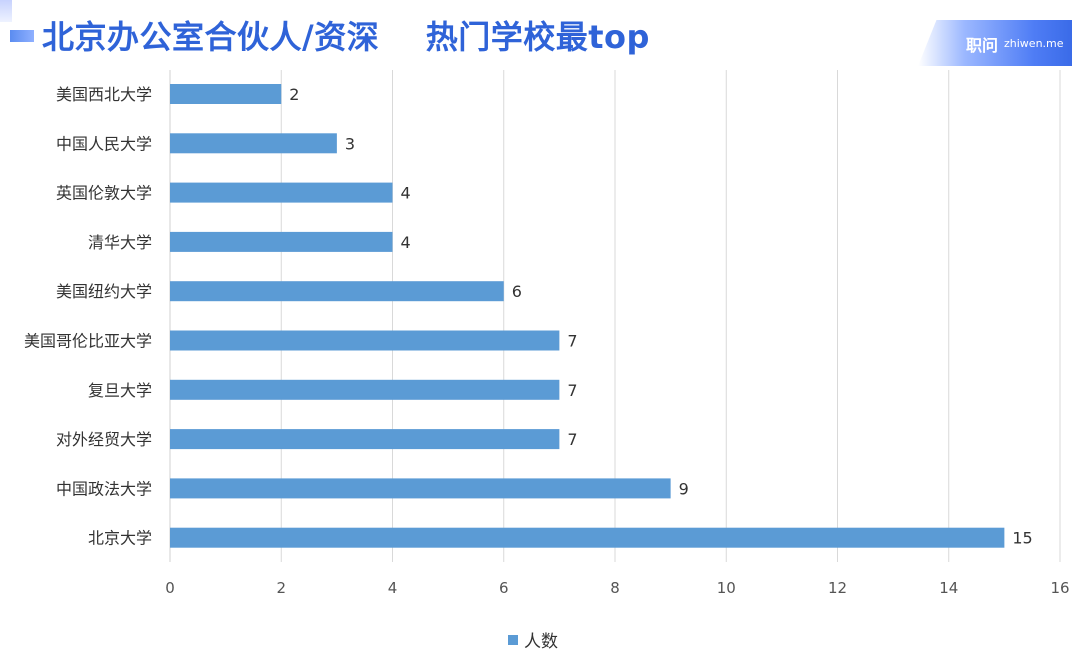  I want to click on data-label: 6, so click(517, 291).